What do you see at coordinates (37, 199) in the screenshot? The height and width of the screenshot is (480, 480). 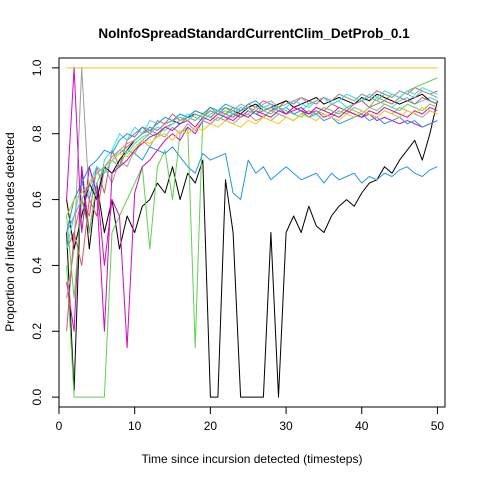 I see `y-tick-label: 0.6` at bounding box center [37, 199].